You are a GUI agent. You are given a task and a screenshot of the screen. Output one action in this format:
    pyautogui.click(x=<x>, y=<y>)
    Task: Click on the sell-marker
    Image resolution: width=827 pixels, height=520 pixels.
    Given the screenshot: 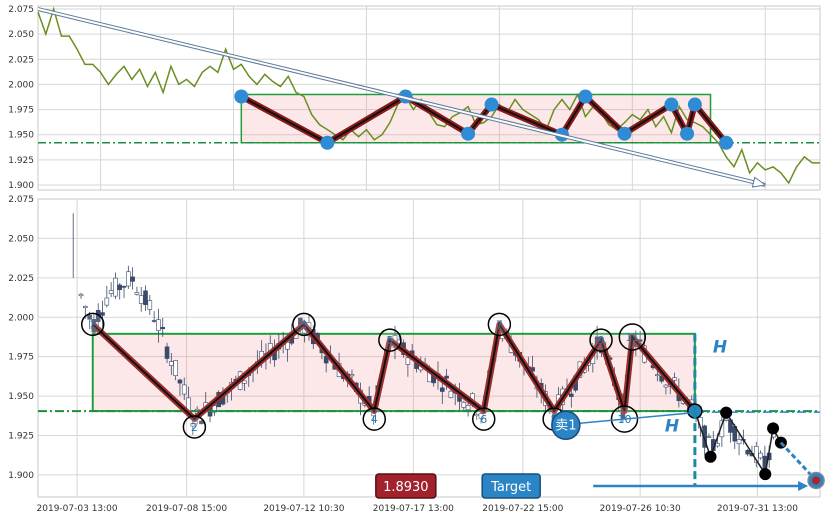 What is the action you would take?
    pyautogui.click(x=566, y=425)
    